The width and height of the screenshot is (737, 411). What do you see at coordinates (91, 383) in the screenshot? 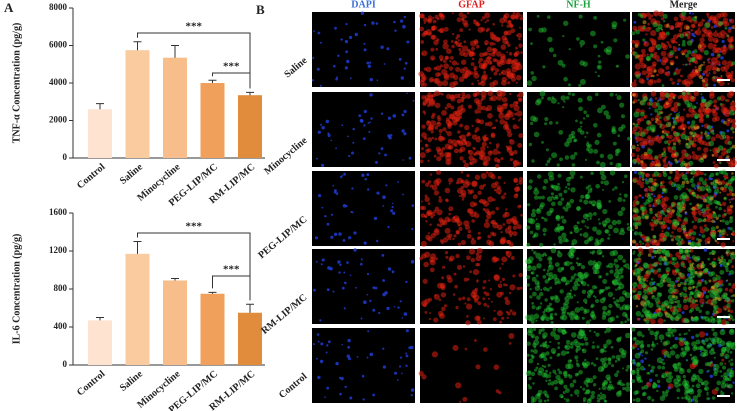
I see `x-tick-label: Control` at bounding box center [91, 383].